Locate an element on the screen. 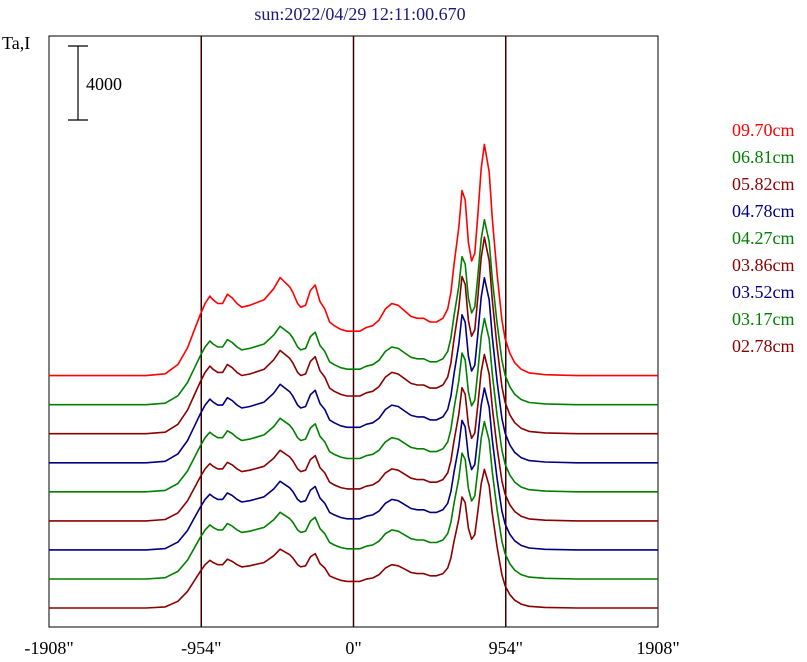 This screenshot has width=807, height=662. x-tick-label: -1908" is located at coordinates (48, 648).